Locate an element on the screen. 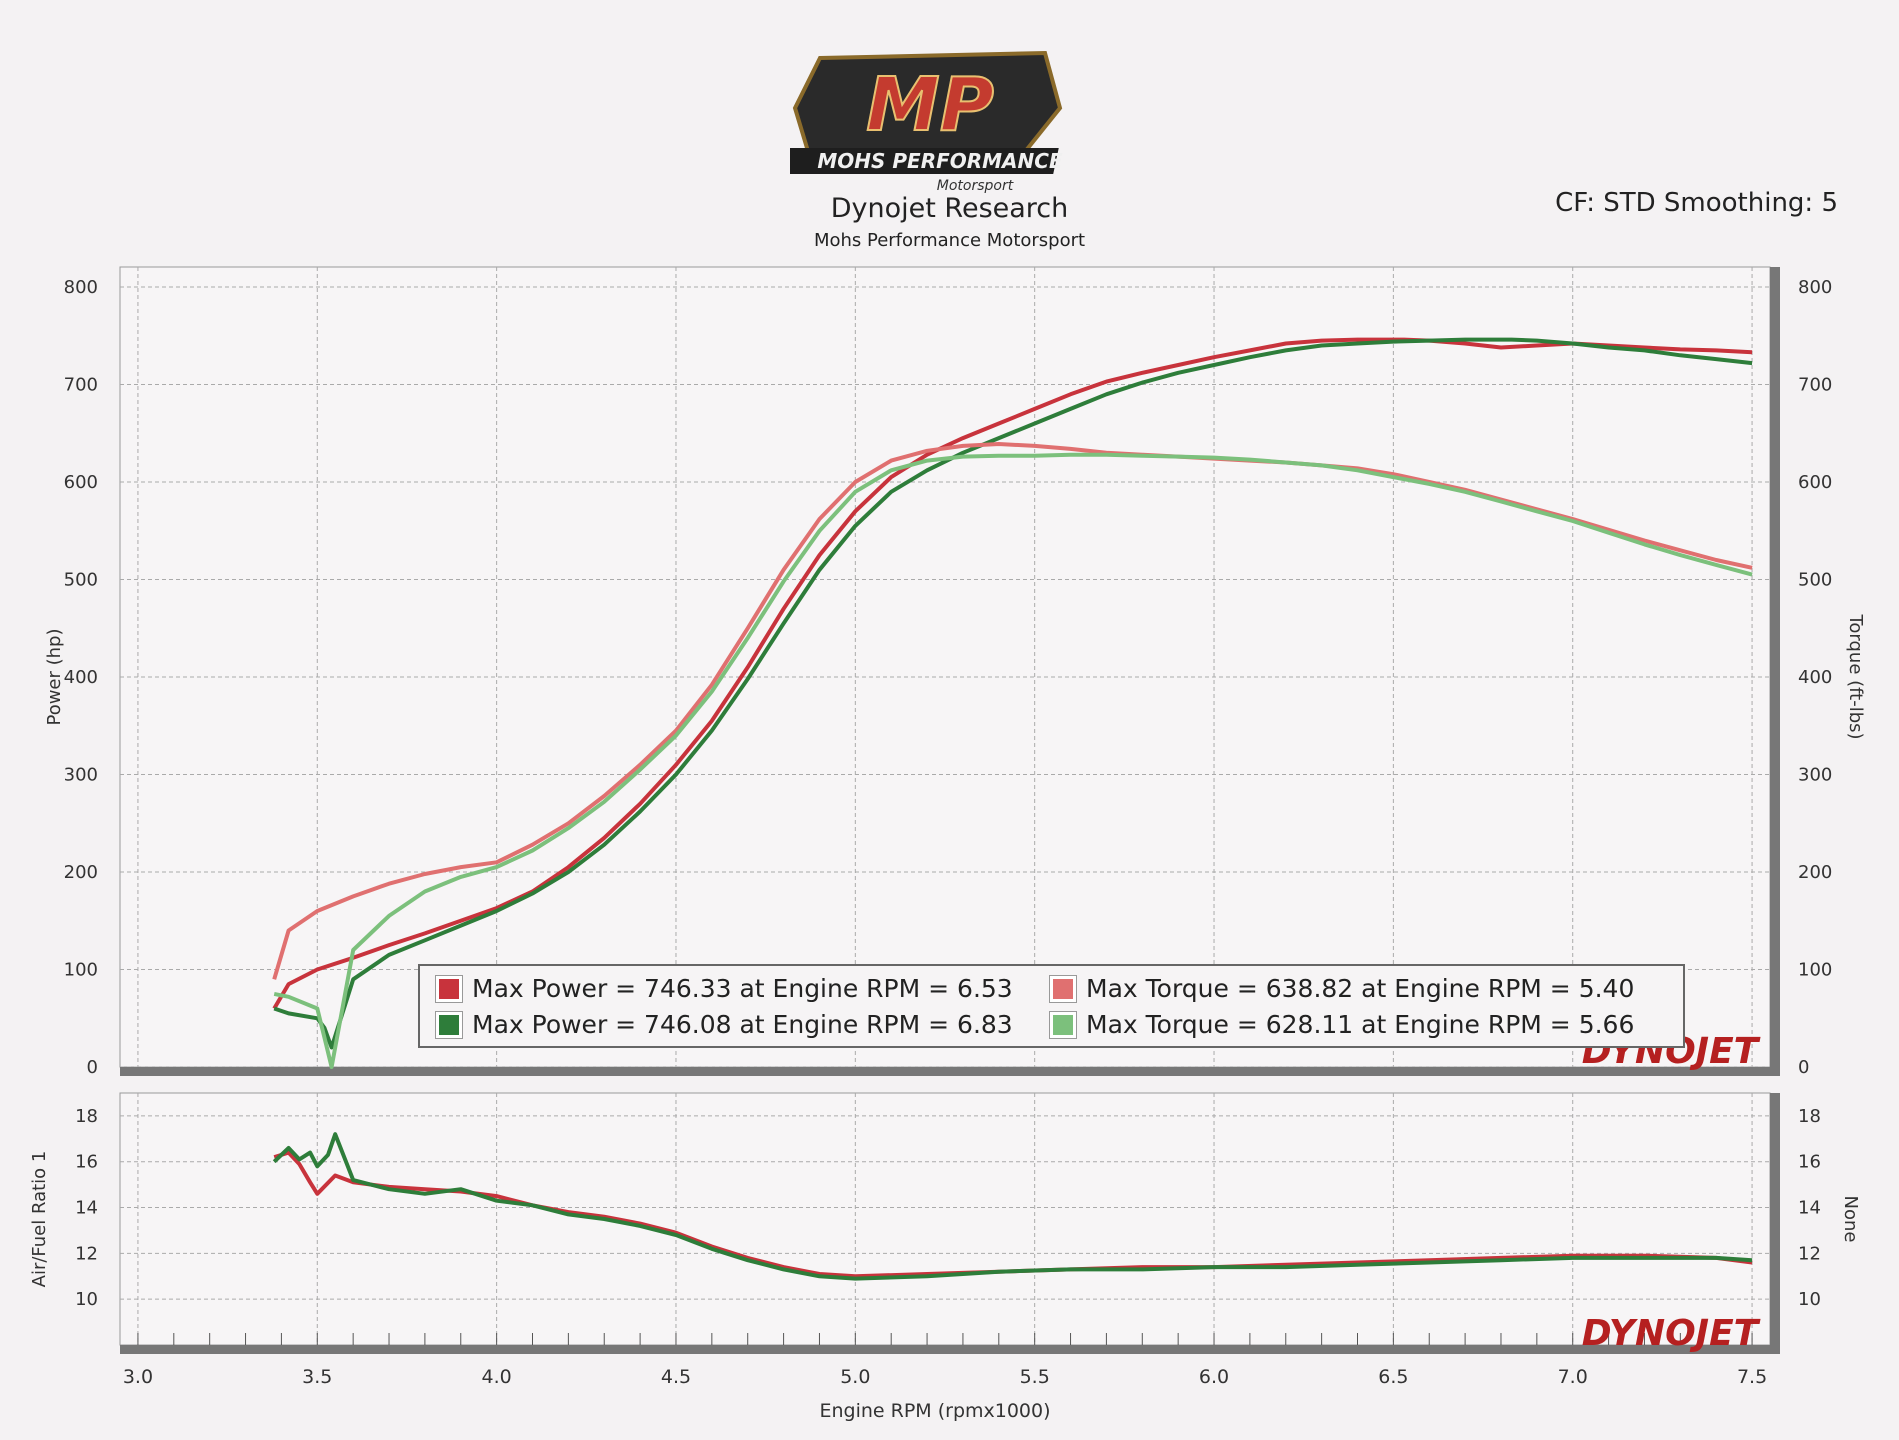 Image resolution: width=1899 pixels, height=1440 pixels. afr-right-axis-bar is located at coordinates (1775, 1223).